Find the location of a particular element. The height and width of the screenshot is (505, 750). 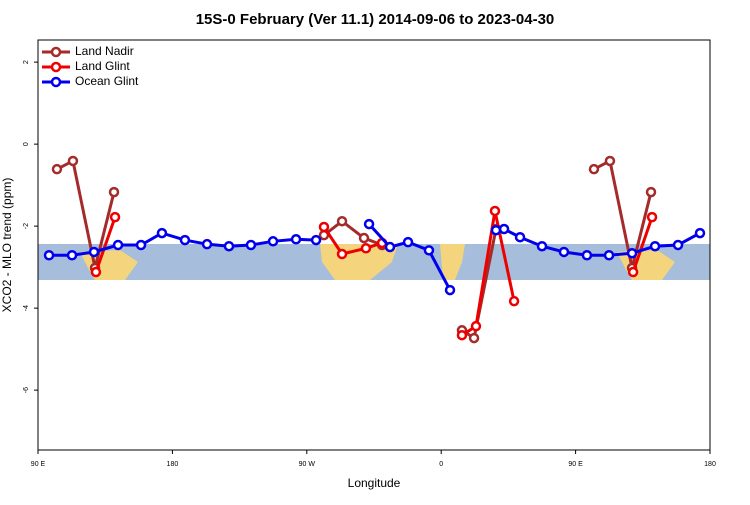

y-axis-label: XCO2 - MLO trend (ppm) is located at coordinates (7, 245).